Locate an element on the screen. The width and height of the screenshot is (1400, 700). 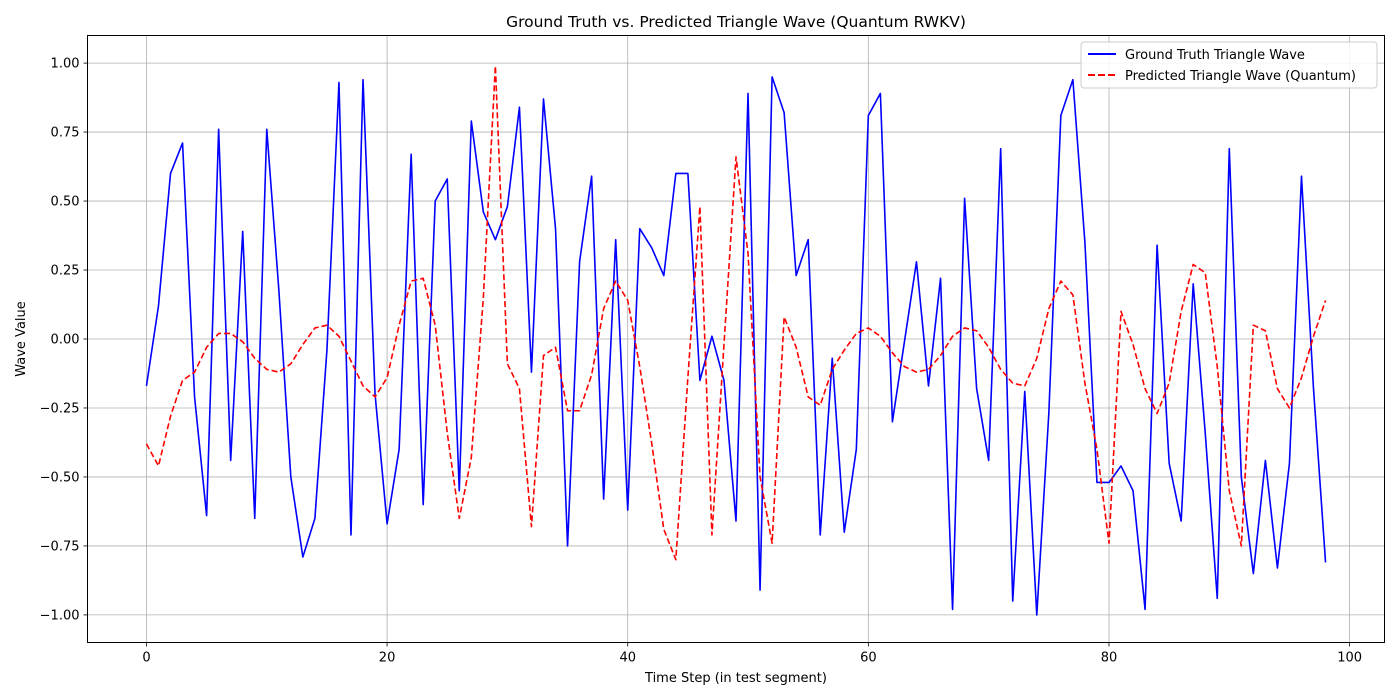
x-tick-label: 40 is located at coordinates (627, 658).